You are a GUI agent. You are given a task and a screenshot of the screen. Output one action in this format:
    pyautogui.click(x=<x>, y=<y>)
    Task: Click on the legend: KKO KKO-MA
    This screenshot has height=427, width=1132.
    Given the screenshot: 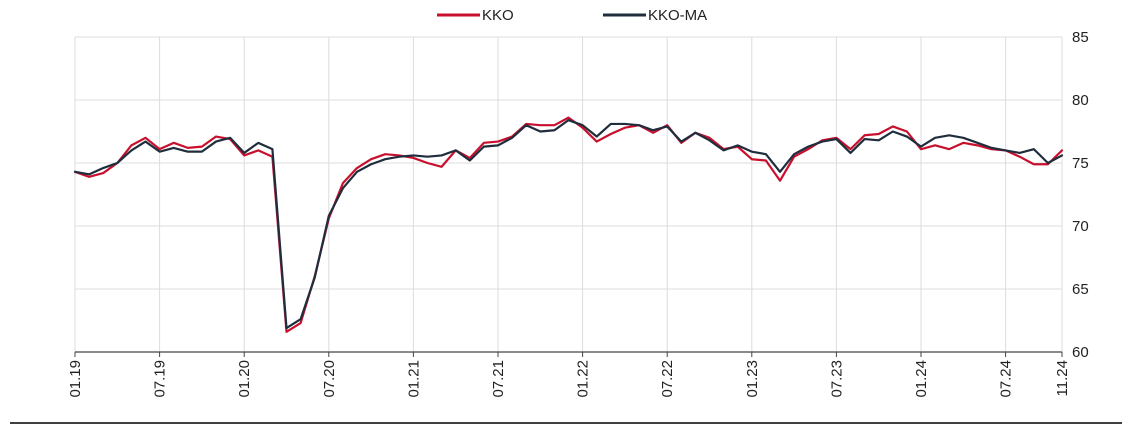 What is the action you would take?
    pyautogui.click(x=572, y=15)
    